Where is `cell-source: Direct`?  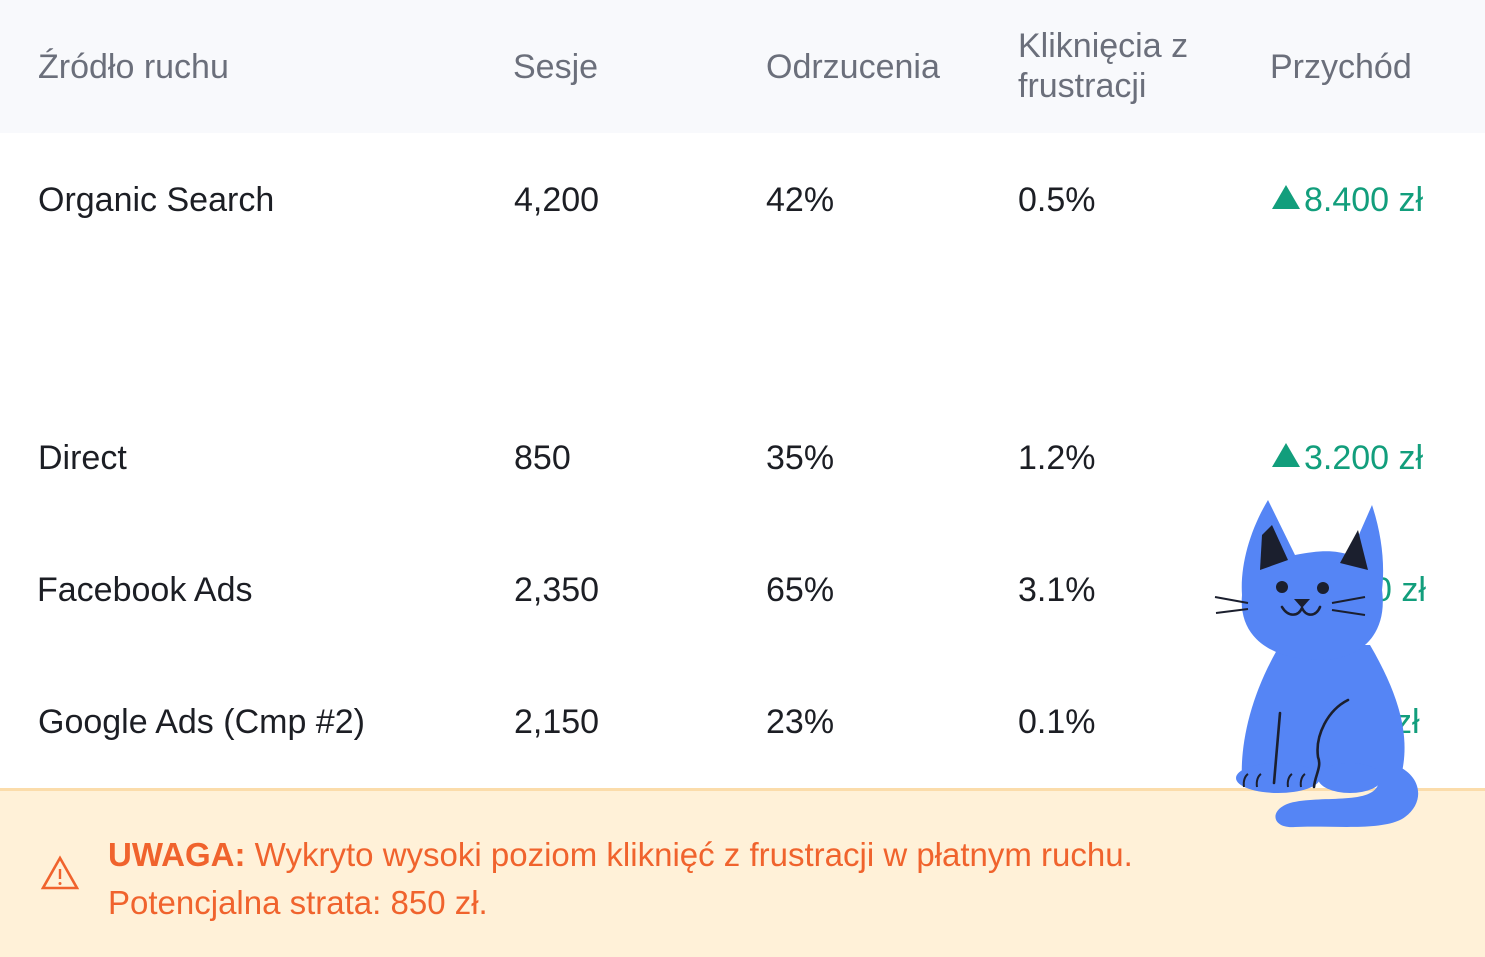
cell-source: Direct is located at coordinates (82, 458).